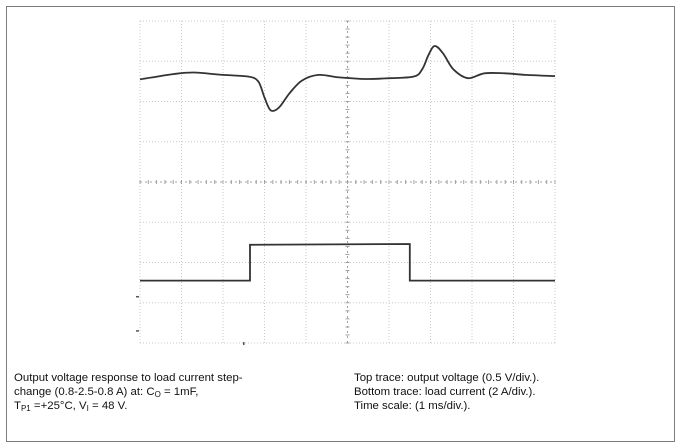  What do you see at coordinates (106, 392) in the screenshot?
I see `caption-left-line-2: change (0.8-2.5-0.8 A) at: CO = 1mF,` at bounding box center [106, 392].